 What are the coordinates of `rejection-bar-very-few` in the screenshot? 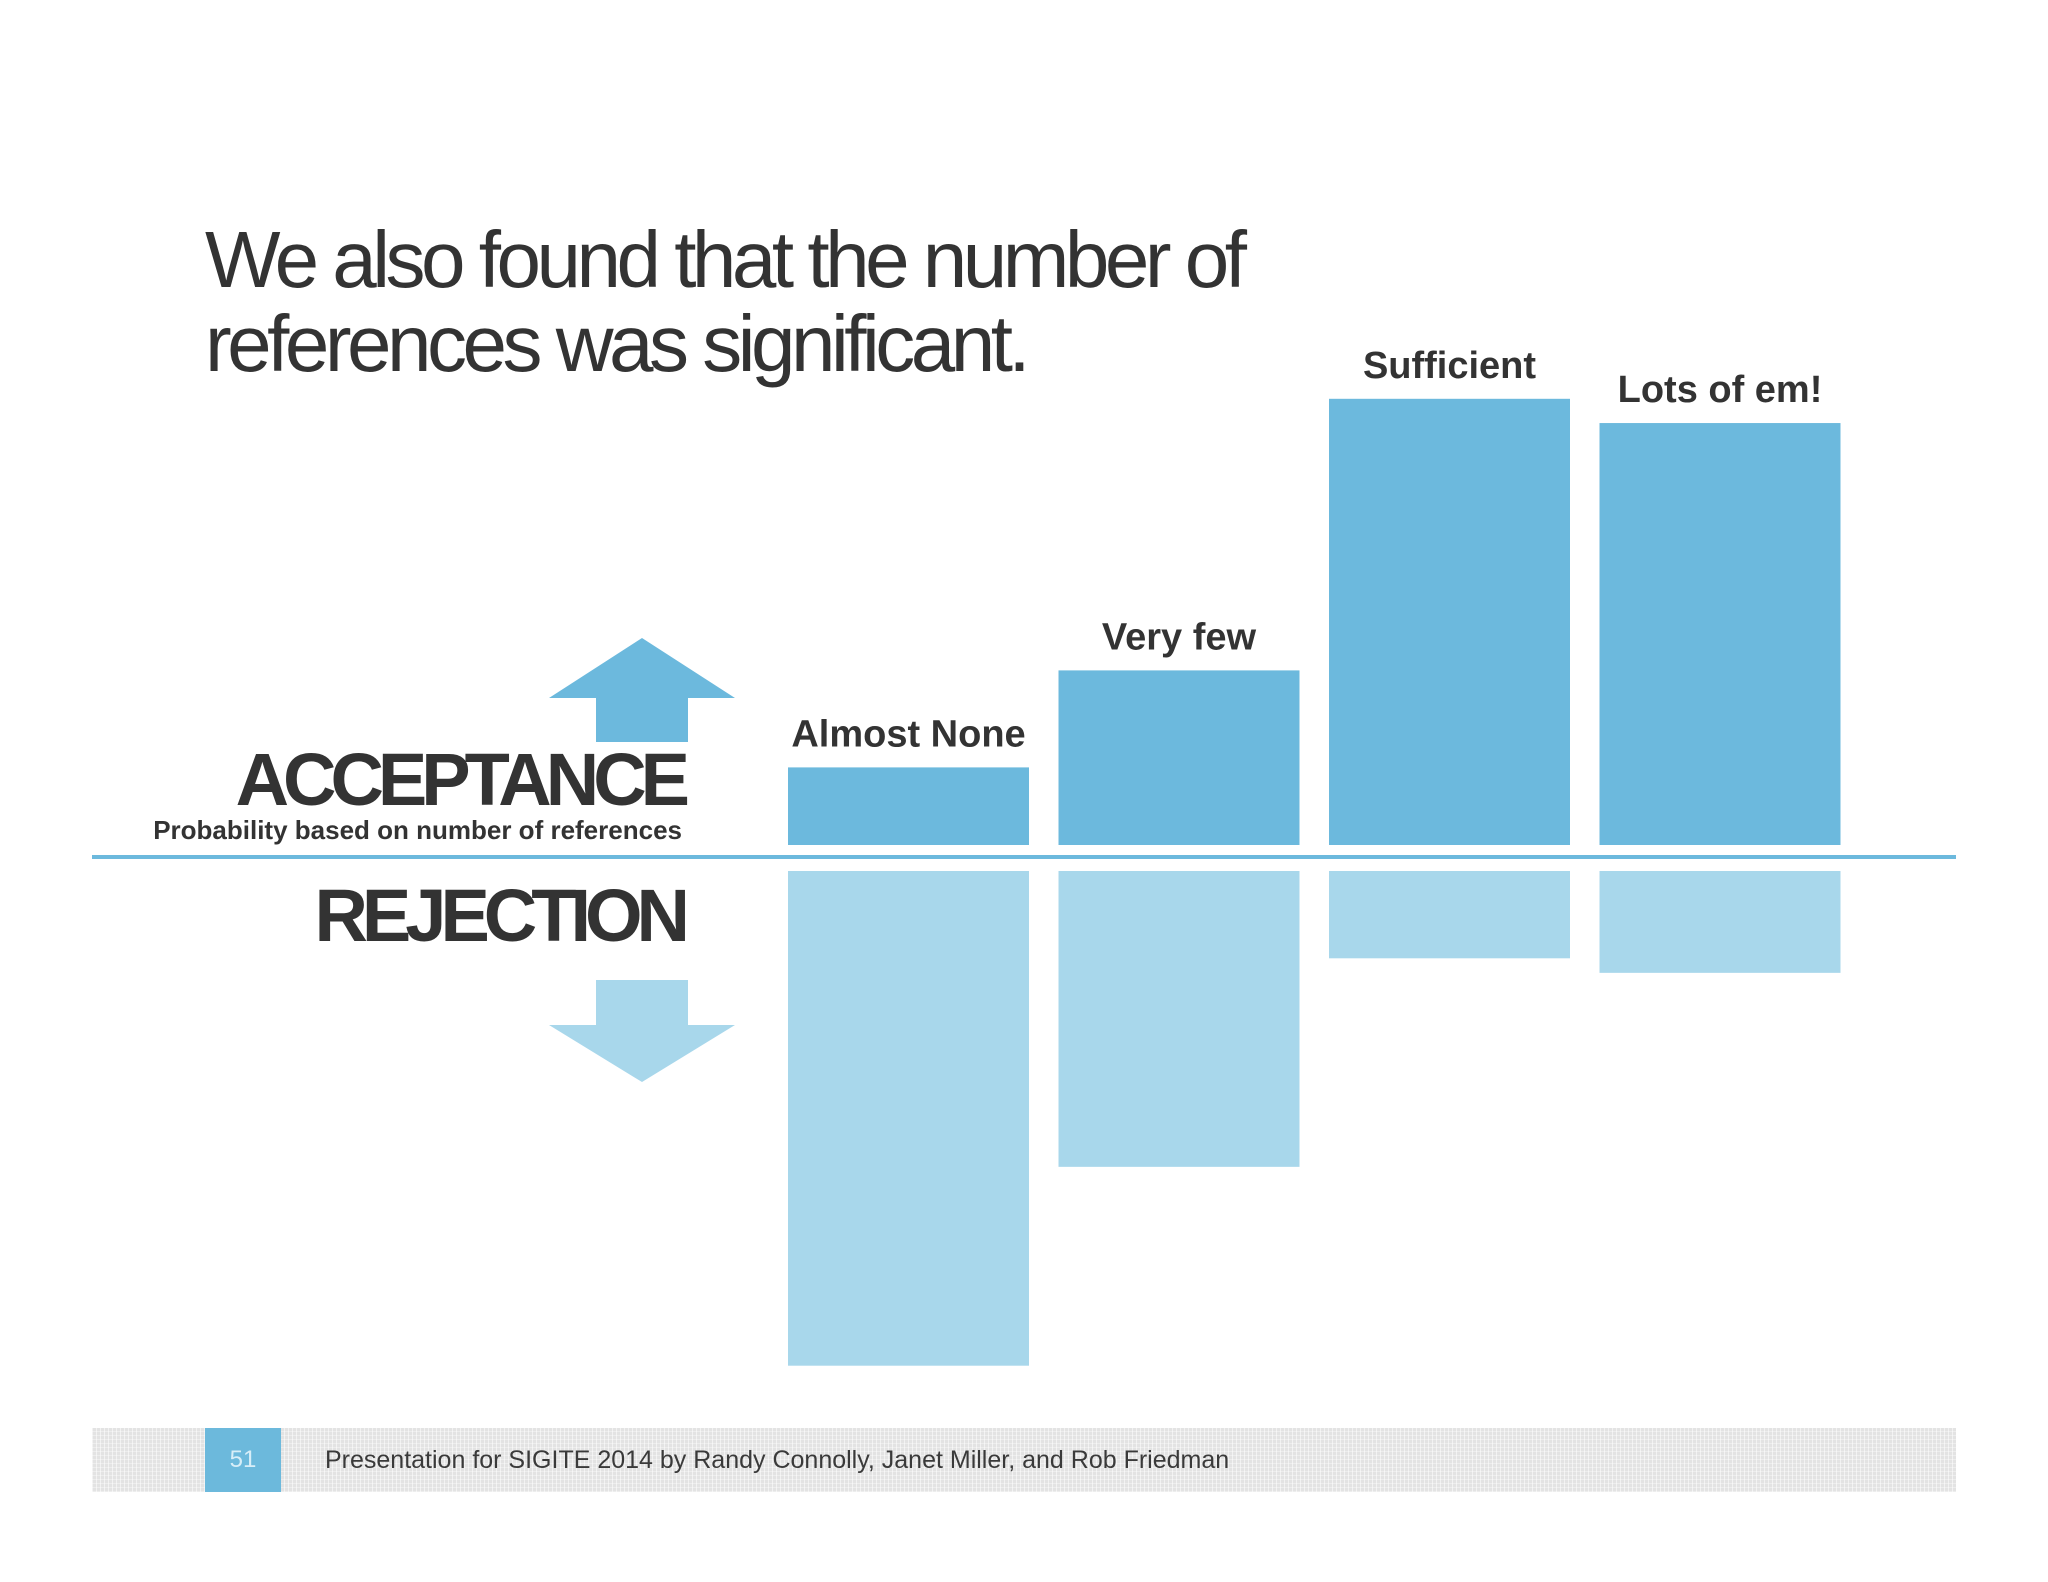 It's located at (1179, 1019).